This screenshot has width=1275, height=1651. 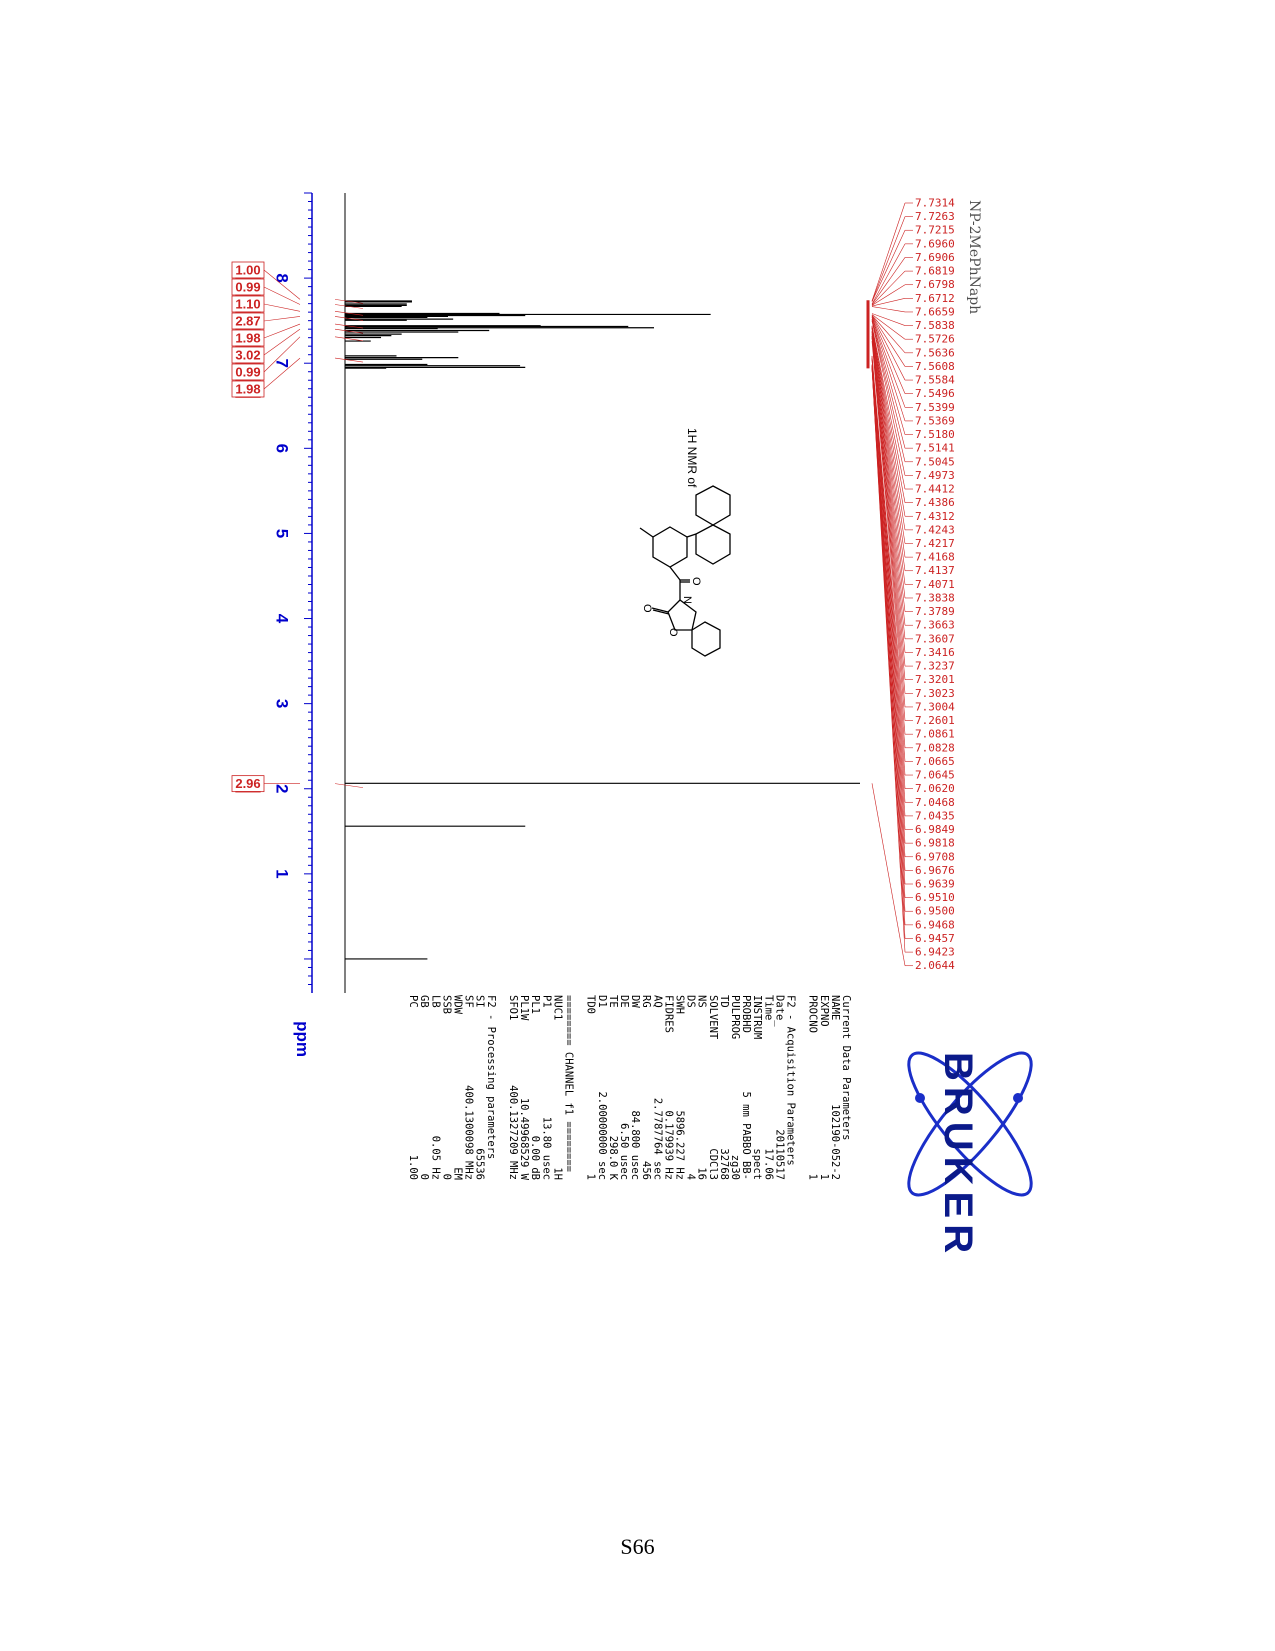 I want to click on param-value: 4, so click(x=691, y=1177).